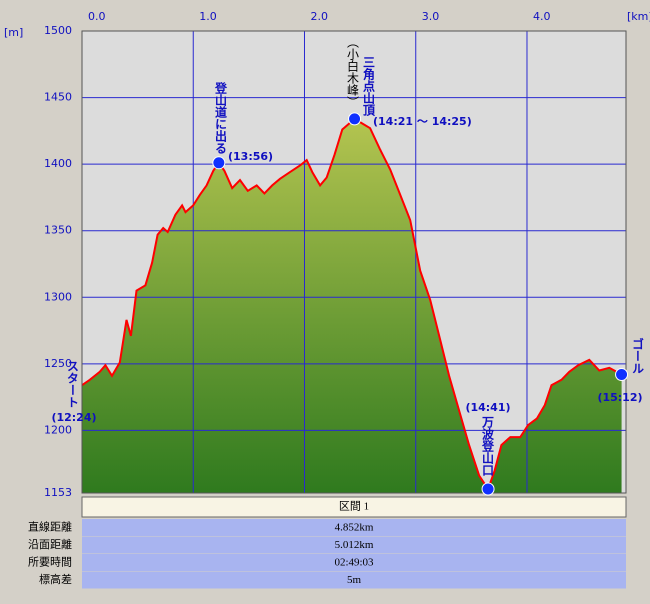  I want to click on row-label: 所要時間, so click(50, 562).